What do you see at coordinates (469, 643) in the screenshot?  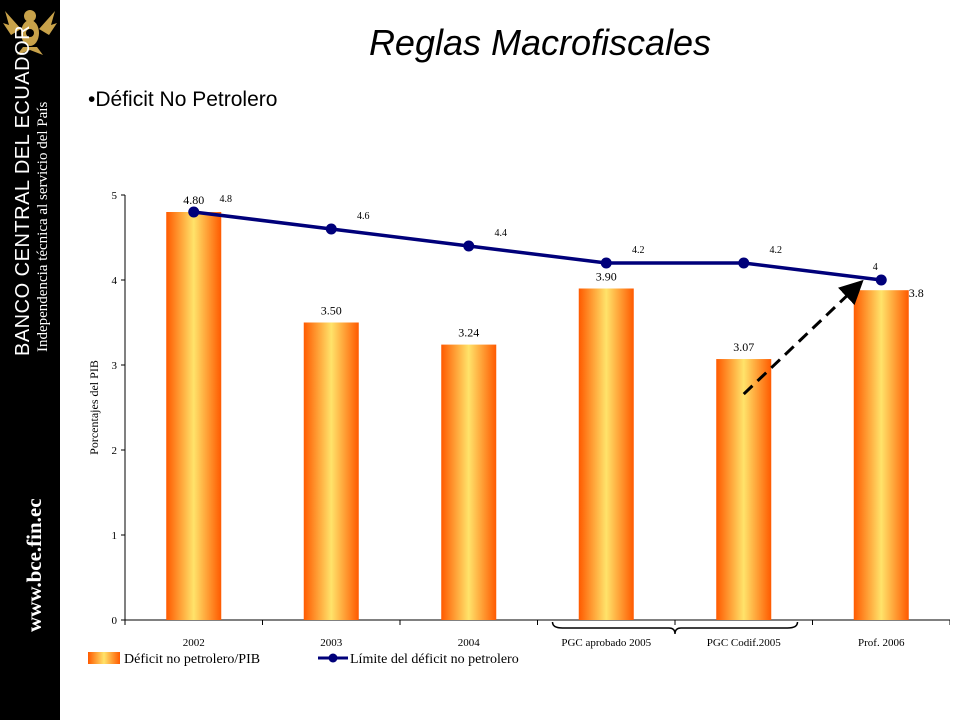 I see `x-tick-label: 2004` at bounding box center [469, 643].